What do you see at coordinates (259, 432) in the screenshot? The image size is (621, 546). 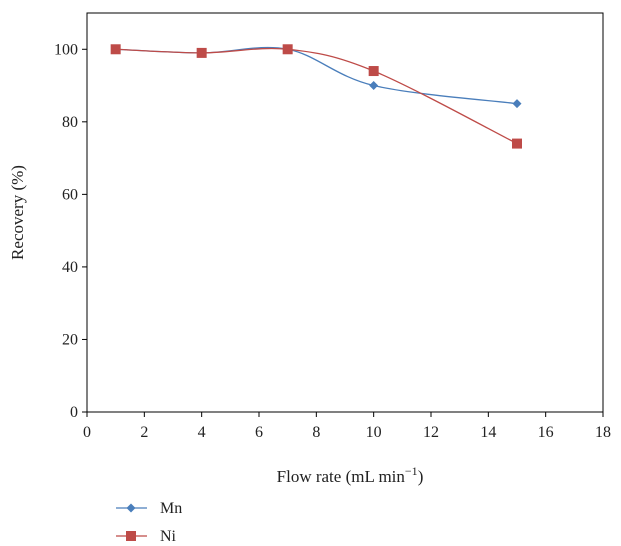 I see `x-tick-label: 6` at bounding box center [259, 432].